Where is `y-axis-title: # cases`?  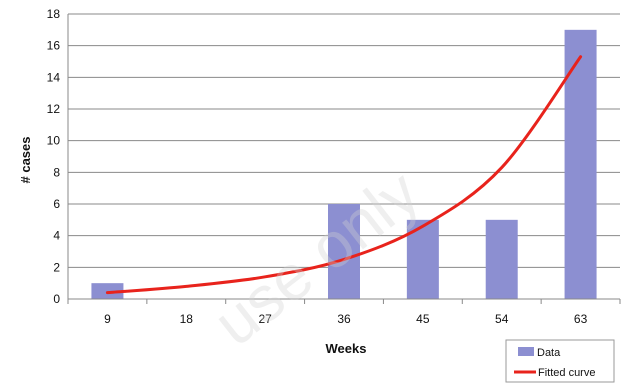
y-axis-title: # cases is located at coordinates (25, 160).